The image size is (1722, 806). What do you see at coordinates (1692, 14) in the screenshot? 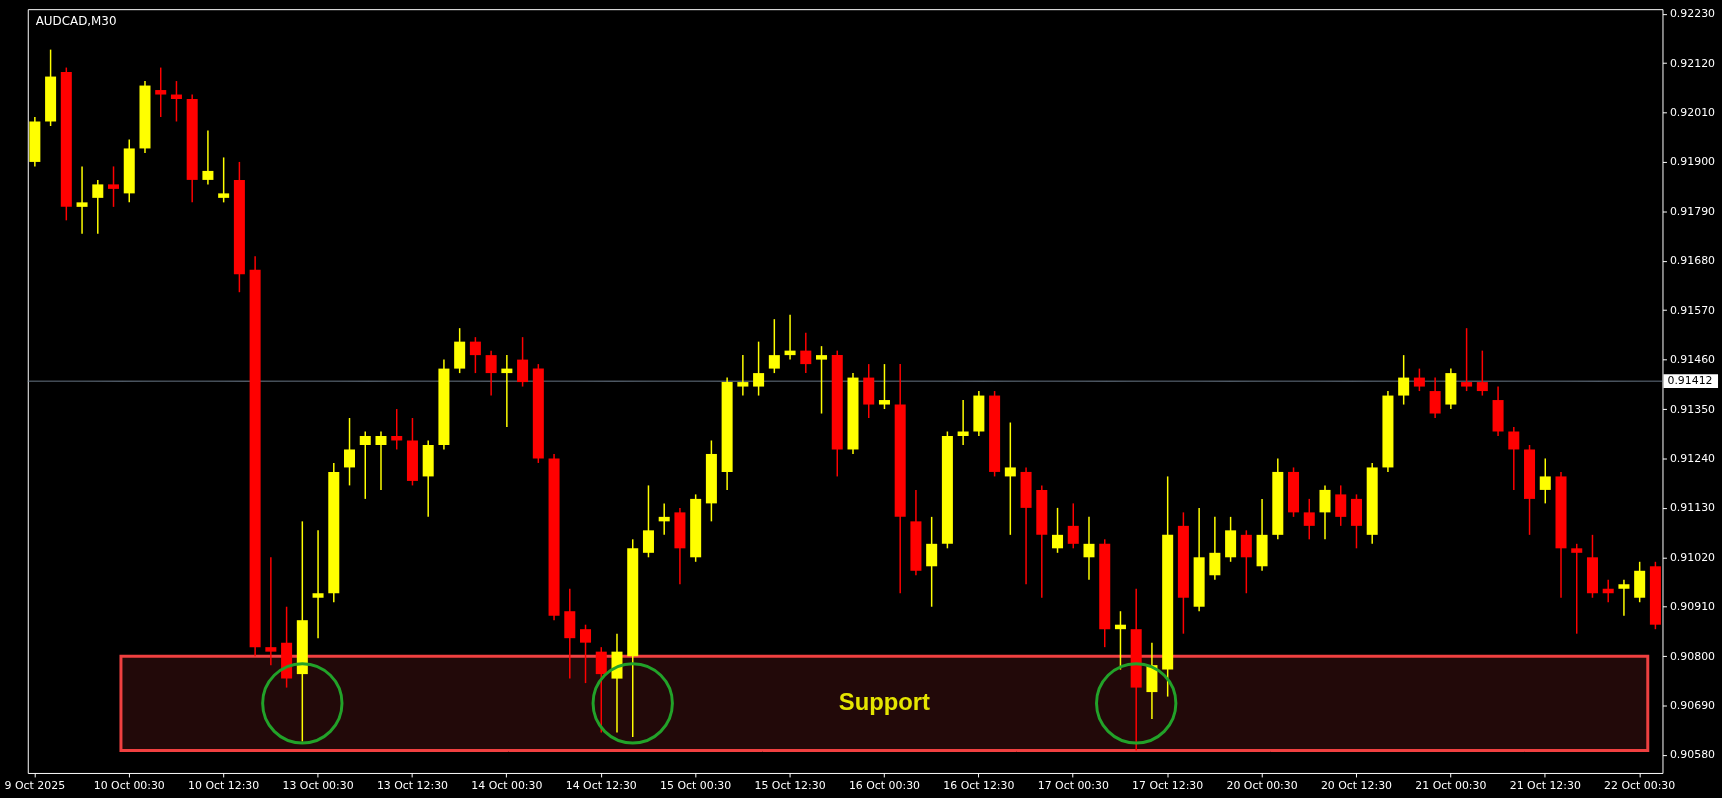
I see `y-tick-label: 0.92230` at bounding box center [1692, 14].